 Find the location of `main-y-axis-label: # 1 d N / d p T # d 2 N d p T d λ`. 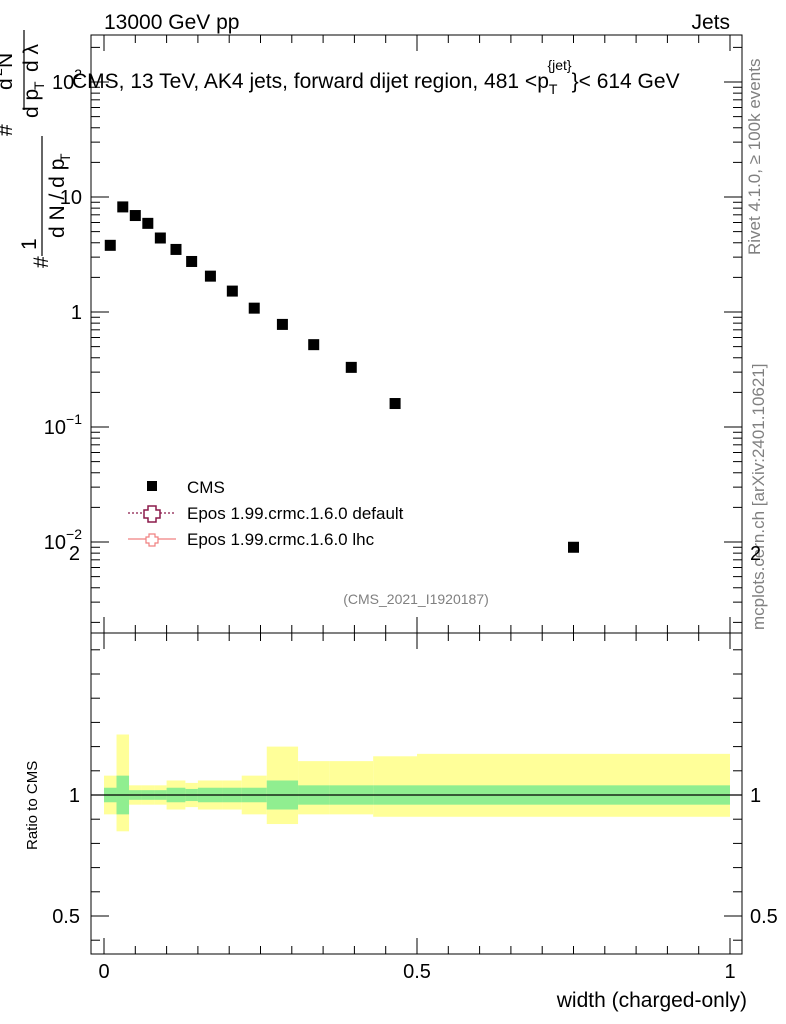

main-y-axis-label: # 1 d N / d p T # d 2 N d p T d λ is located at coordinates (36, 149).